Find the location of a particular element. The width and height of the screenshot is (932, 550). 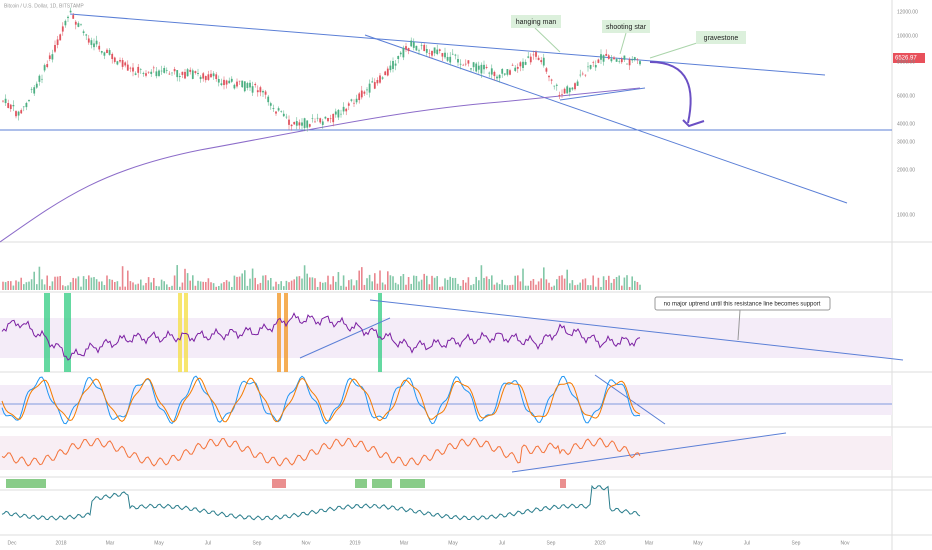

signal-bar is located at coordinates (563, 483).